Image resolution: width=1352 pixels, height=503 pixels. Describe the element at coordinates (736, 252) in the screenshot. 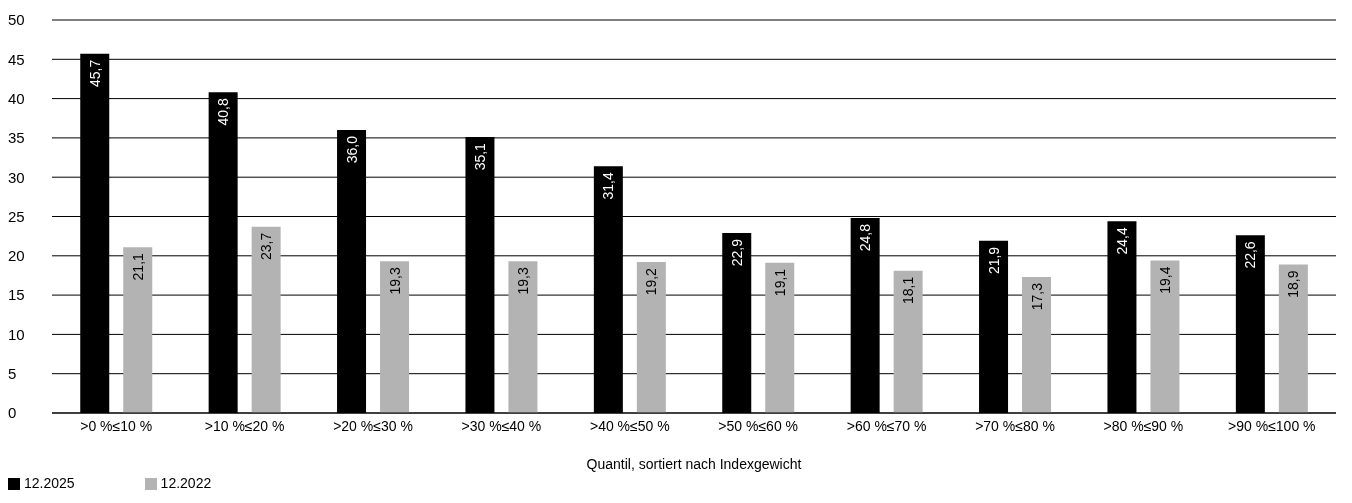

I see `data-label: 22,9` at that location.